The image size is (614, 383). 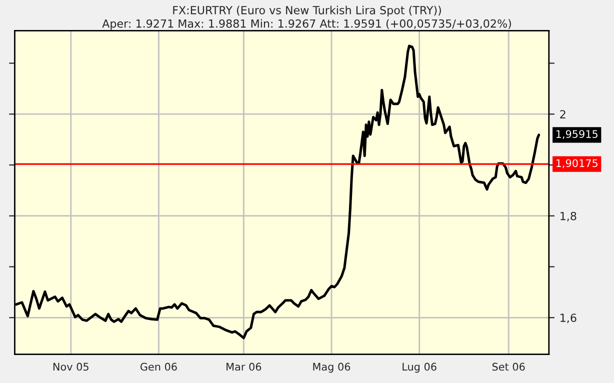 I want to click on x-tick-label: Mar 06, so click(x=244, y=366).